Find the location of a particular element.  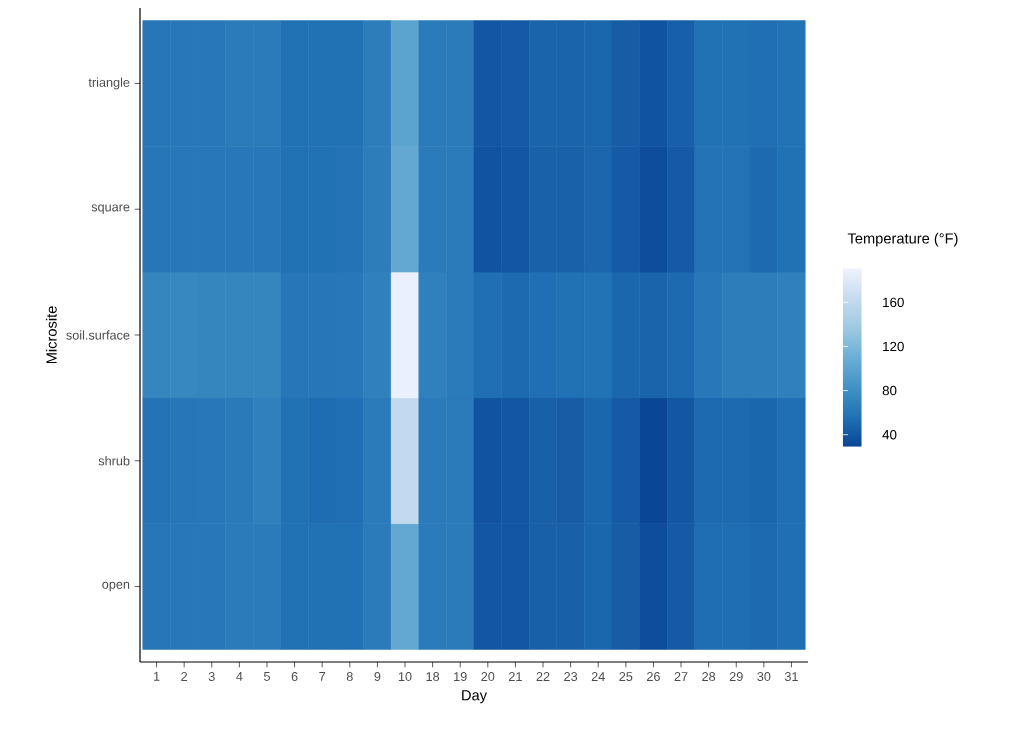

x-tick-label: 18 is located at coordinates (433, 677).